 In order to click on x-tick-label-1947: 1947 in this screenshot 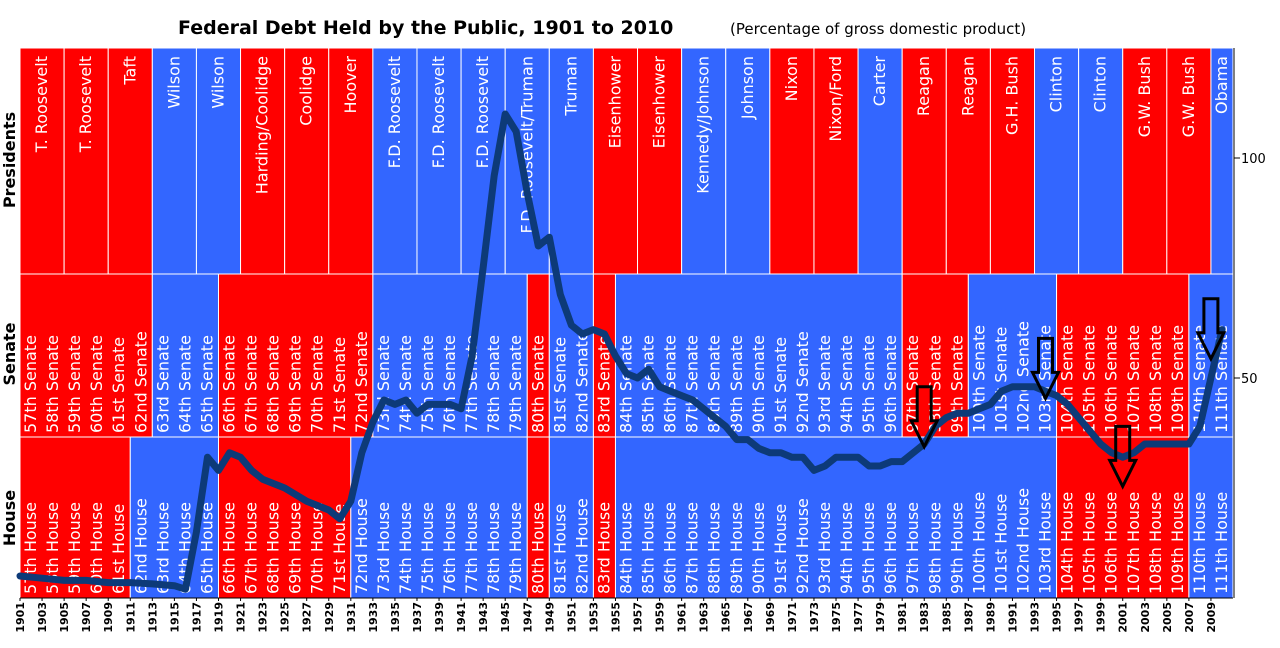, I will do `click(527, 617)`.